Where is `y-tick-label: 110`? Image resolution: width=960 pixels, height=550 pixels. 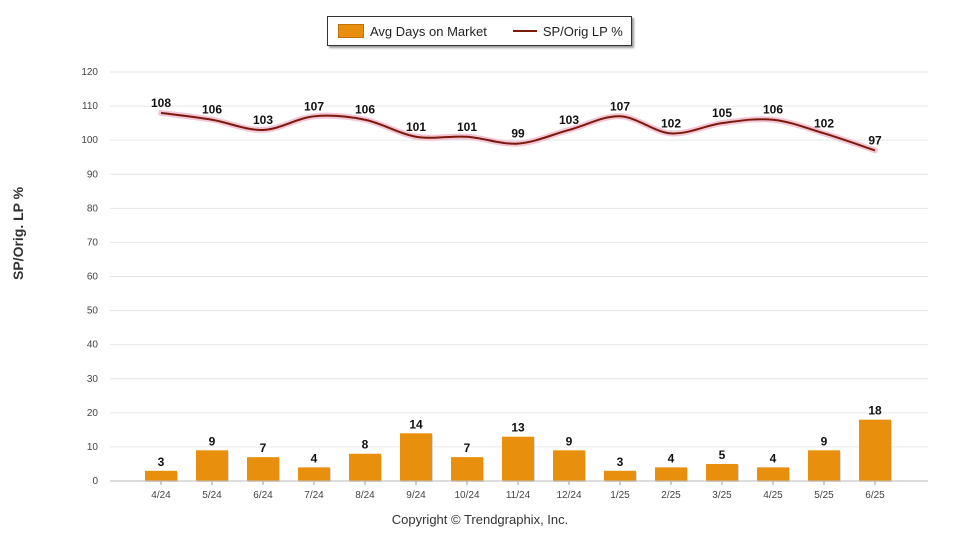
y-tick-label: 110 is located at coordinates (90, 106).